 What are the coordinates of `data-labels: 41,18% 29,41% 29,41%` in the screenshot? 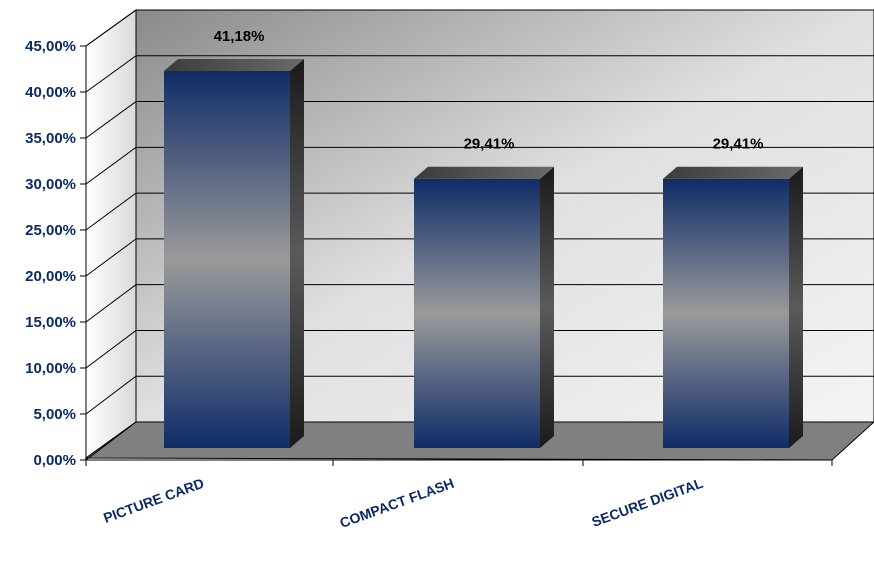 It's located at (489, 90).